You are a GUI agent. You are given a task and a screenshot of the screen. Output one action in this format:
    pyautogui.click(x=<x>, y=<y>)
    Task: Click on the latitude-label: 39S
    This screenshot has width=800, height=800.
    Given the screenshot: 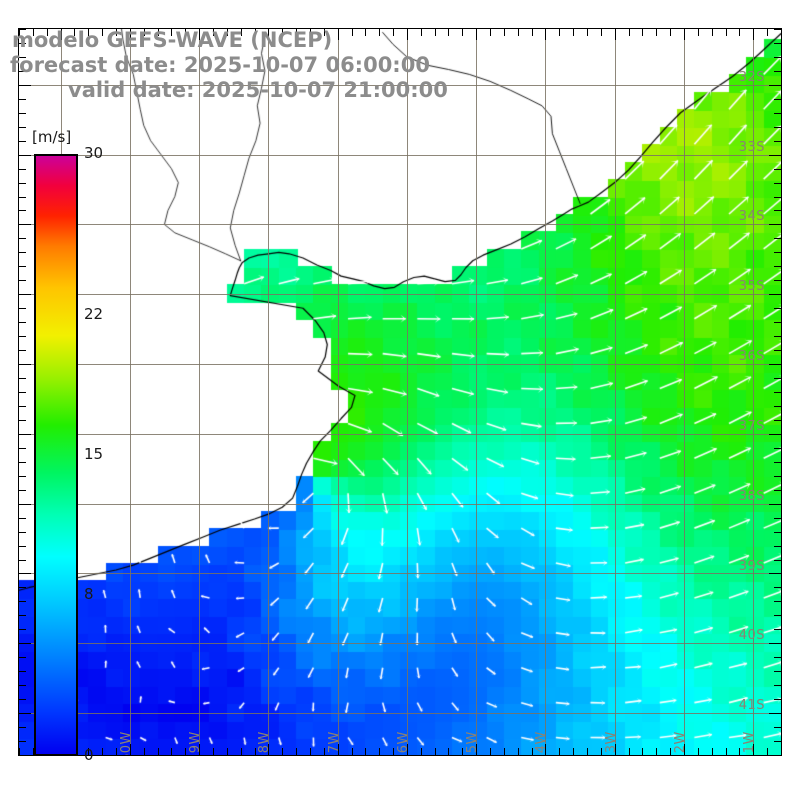 What is the action you would take?
    pyautogui.click(x=751, y=566)
    